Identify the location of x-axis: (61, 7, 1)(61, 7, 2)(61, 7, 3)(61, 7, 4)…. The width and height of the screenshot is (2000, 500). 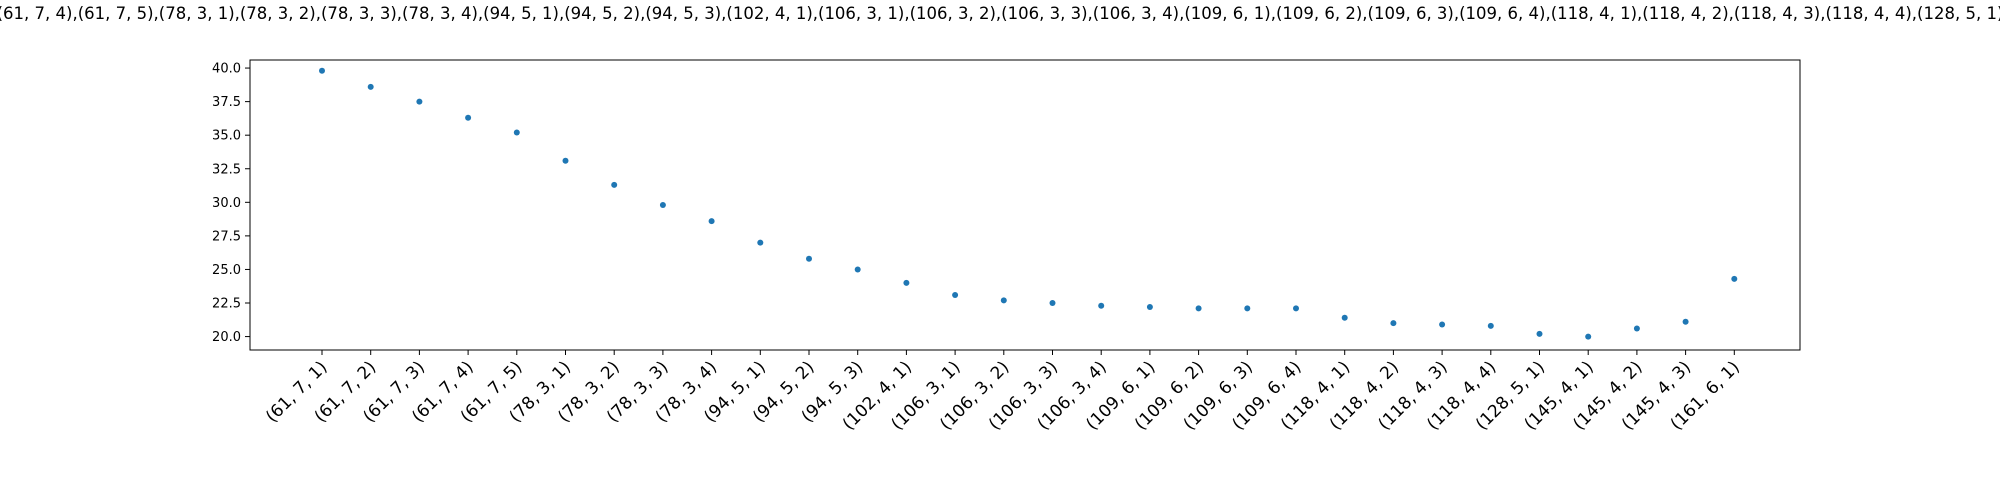
(1003, 392).